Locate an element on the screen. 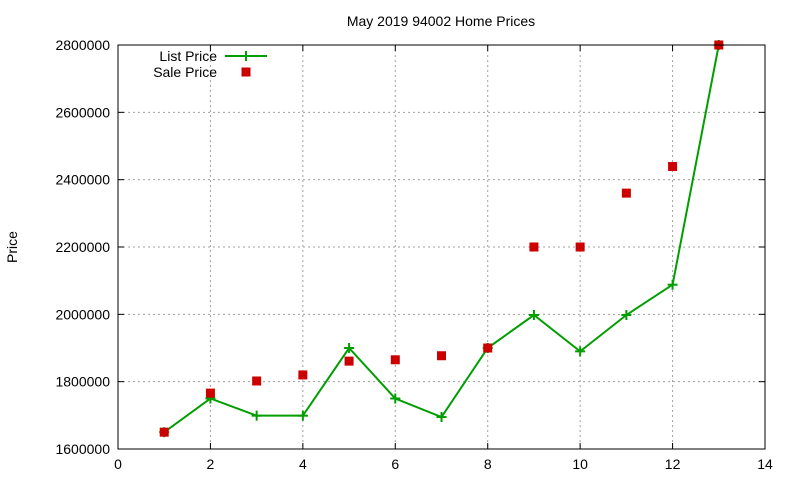 This screenshot has width=800, height=480. chart-title: May 2019 94002 Home Prices is located at coordinates (441, 21).